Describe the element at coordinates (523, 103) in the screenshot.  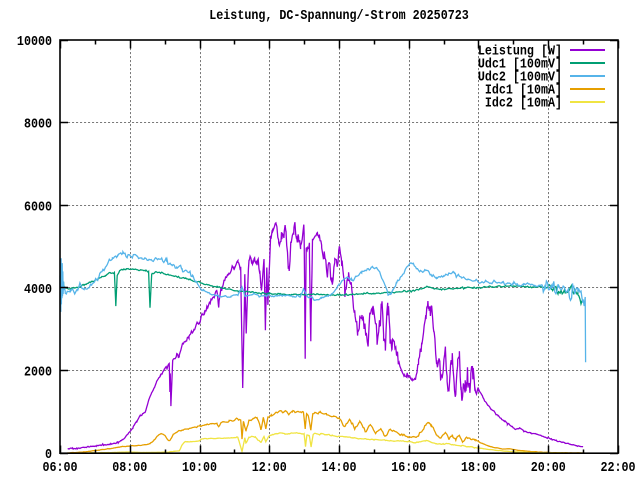
I see `svg-text: Idc2 [10mA]` at that location.